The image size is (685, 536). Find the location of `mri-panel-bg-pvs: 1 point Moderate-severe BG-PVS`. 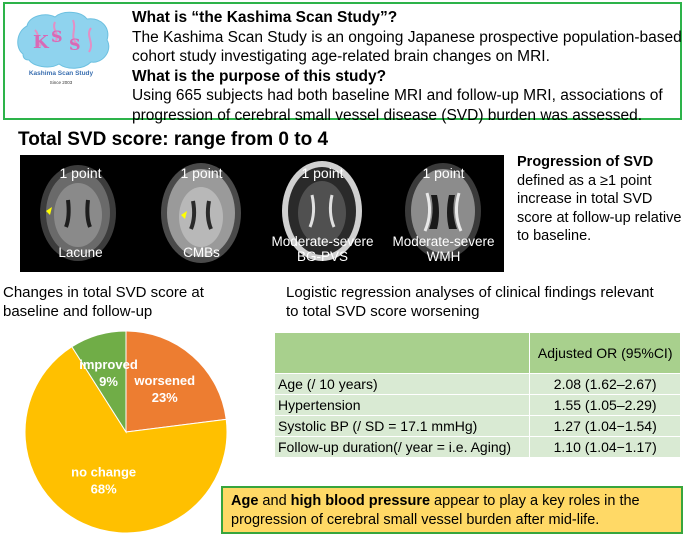

mri-panel-bg-pvs: 1 point Moderate-severe BG-PVS is located at coordinates (322, 213).